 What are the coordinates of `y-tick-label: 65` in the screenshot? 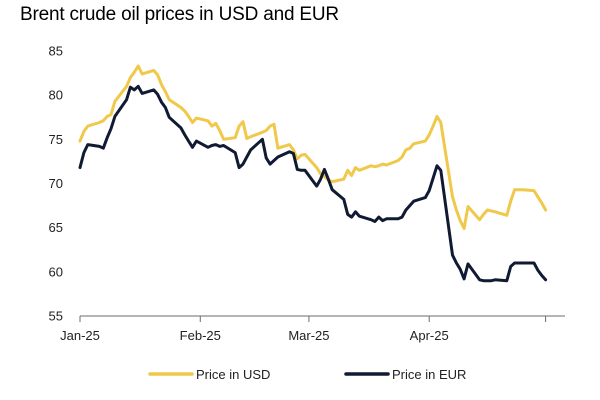 It's located at (56, 227).